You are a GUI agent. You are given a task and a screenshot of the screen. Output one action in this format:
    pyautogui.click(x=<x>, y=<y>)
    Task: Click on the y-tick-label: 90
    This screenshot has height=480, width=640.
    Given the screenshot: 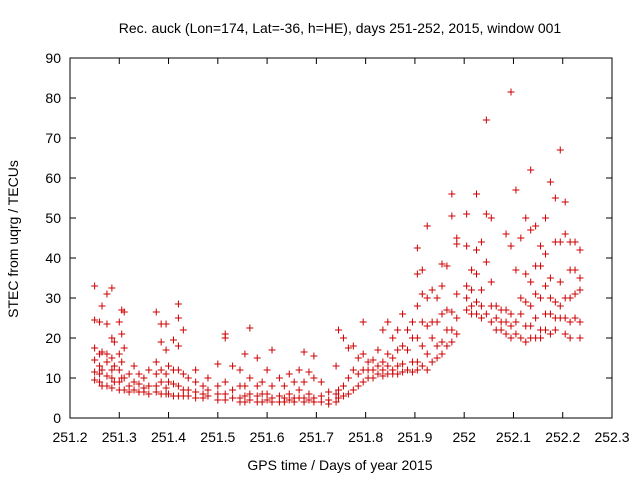 What is the action you would take?
    pyautogui.click(x=53, y=58)
    